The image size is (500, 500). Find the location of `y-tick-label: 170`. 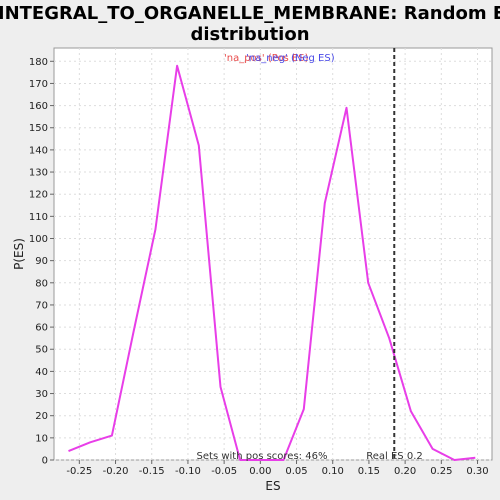

y-tick-label: 170 is located at coordinates (38, 84).